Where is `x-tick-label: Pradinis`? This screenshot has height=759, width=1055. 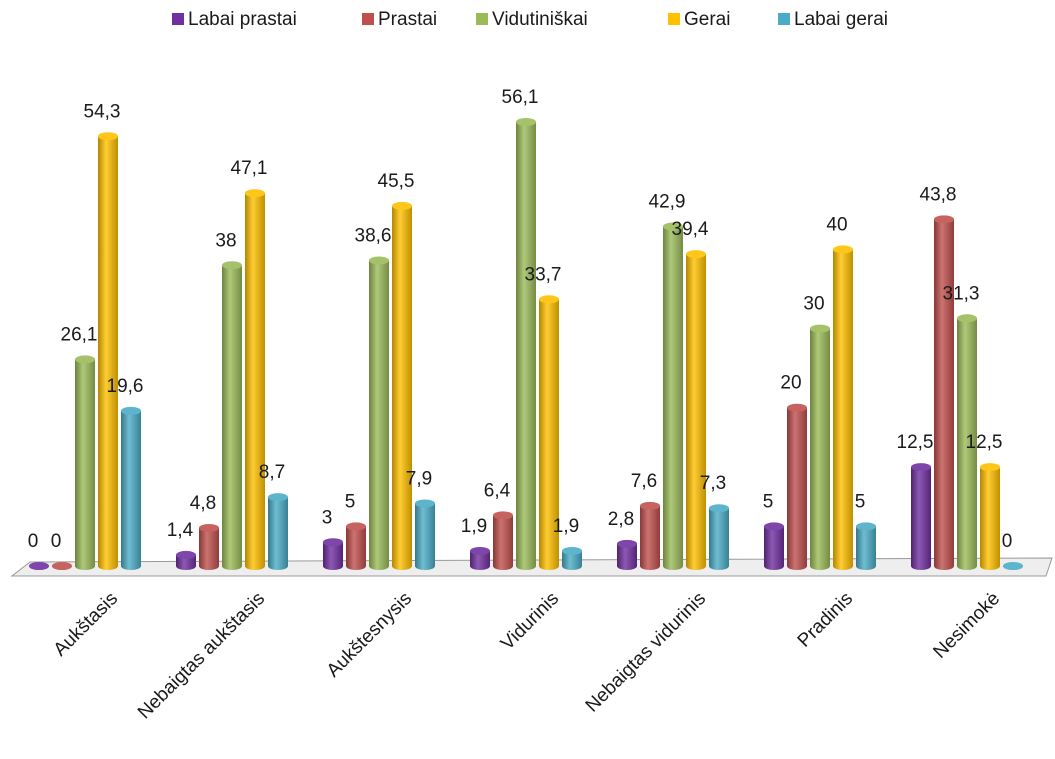
x-tick-label: Pradinis is located at coordinates (825, 619).